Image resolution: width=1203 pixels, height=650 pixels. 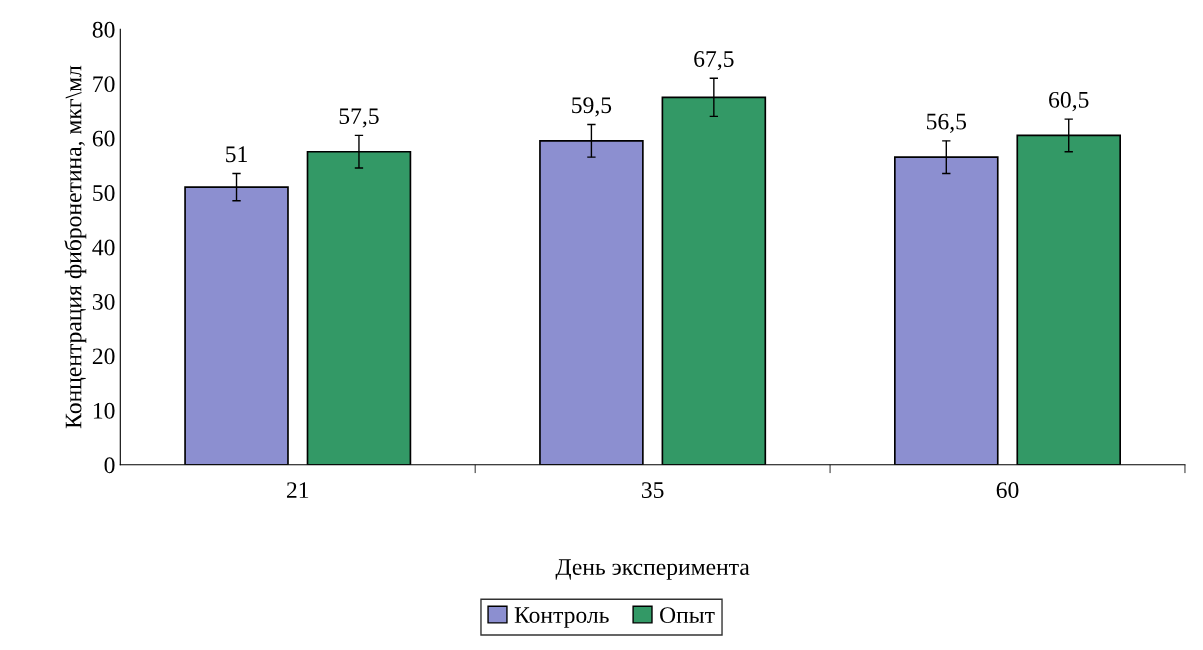 I want to click on x-axis-title: День эксперимента, so click(x=652, y=569).